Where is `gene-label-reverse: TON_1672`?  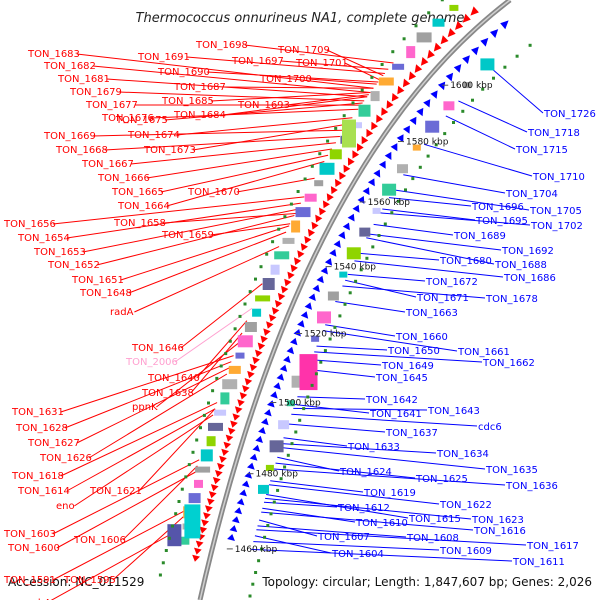 gene-label-reverse: TON_1672 is located at coordinates (451, 282).